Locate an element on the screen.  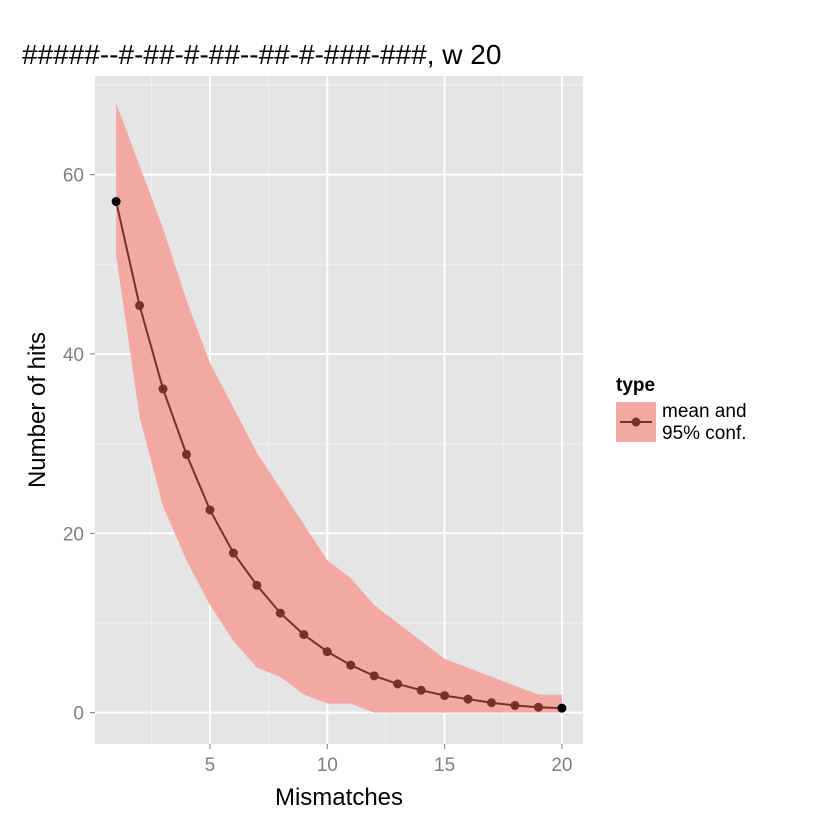
x-tick-label: 15 is located at coordinates (444, 765).